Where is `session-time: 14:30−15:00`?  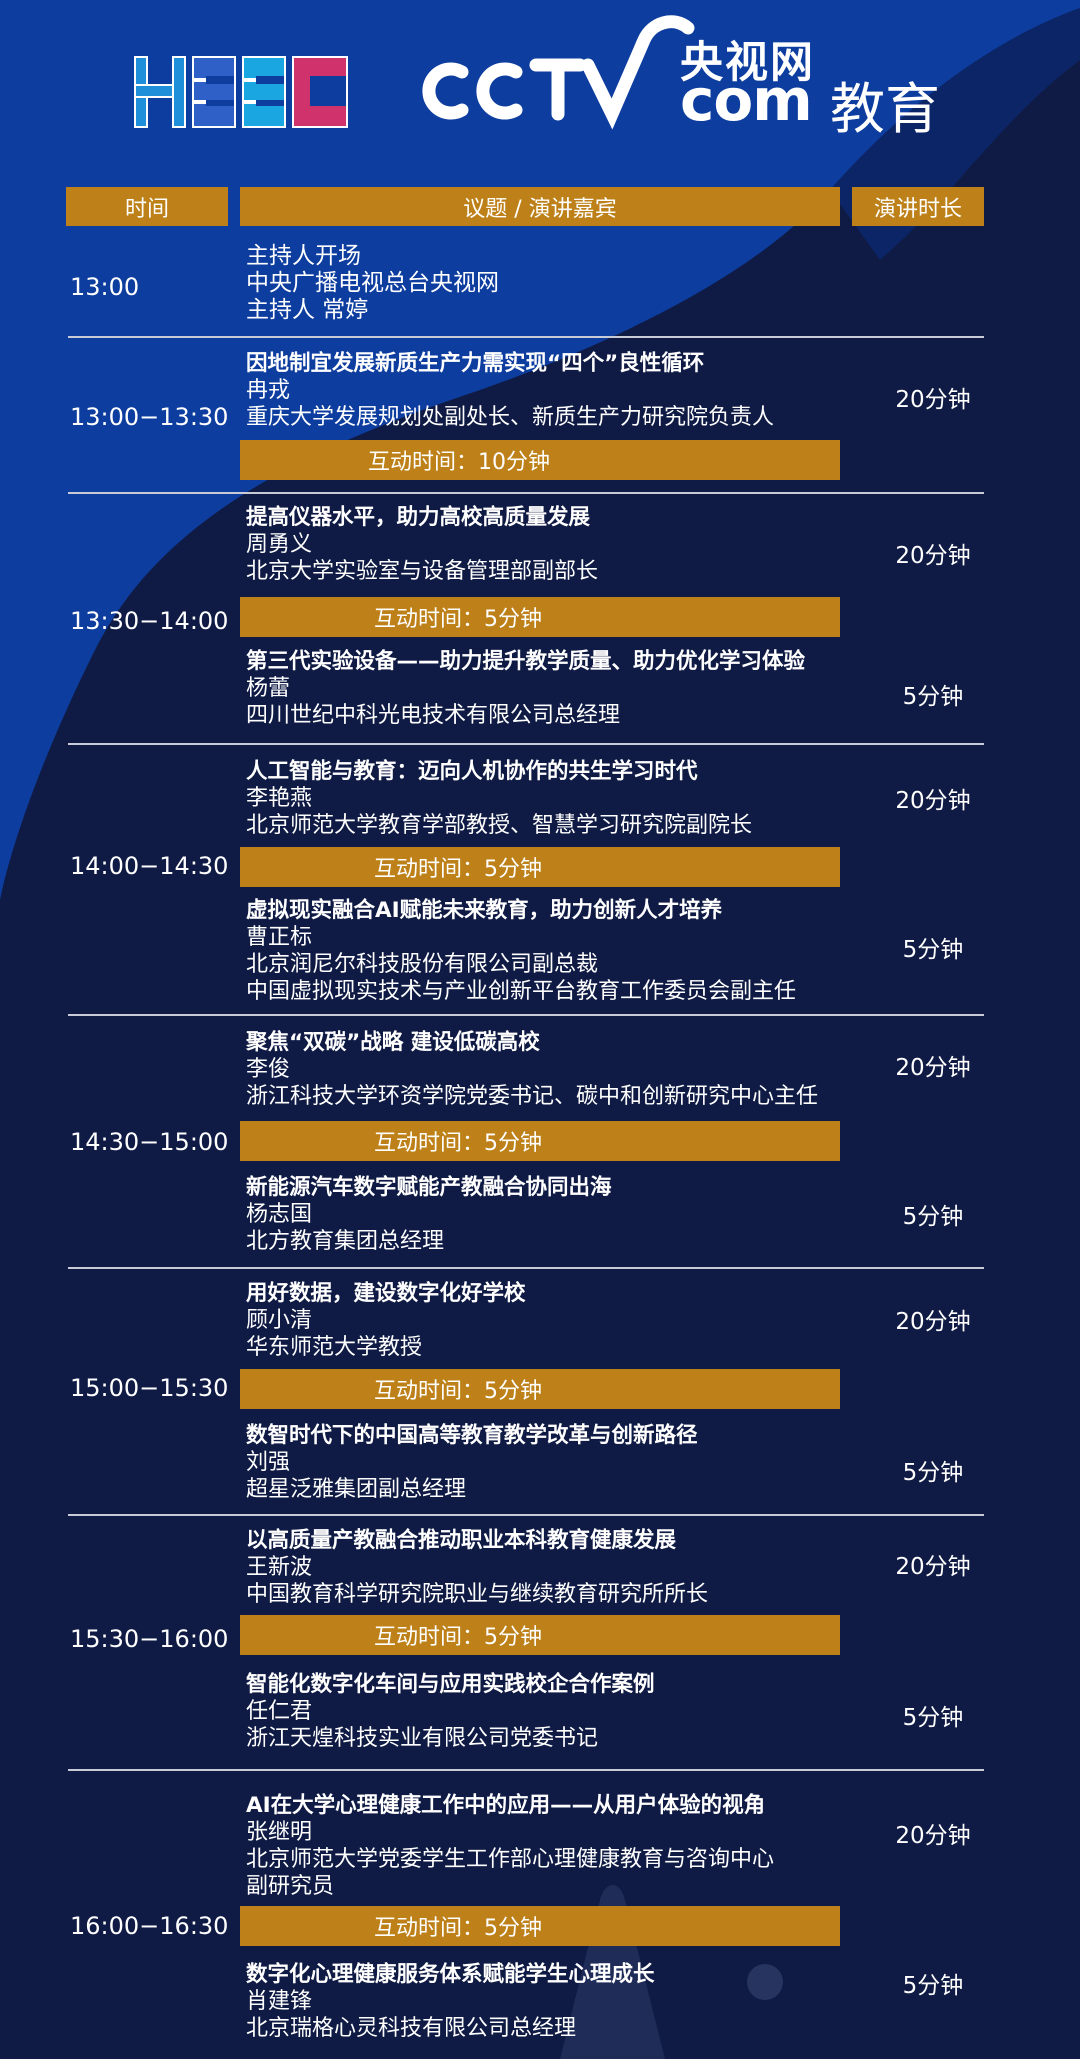
session-time: 14:30−15:00 is located at coordinates (149, 1142).